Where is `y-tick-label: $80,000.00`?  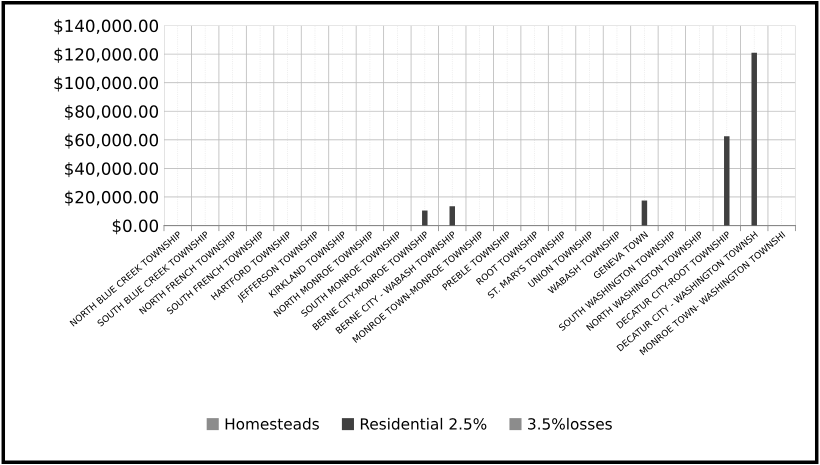
y-tick-label: $80,000.00 is located at coordinates (111, 112).